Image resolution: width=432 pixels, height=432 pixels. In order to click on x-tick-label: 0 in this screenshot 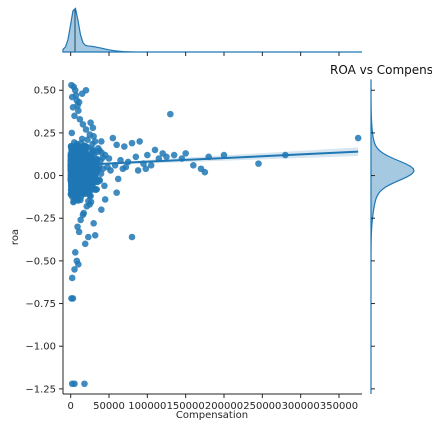, I will do `click(70, 406)`.